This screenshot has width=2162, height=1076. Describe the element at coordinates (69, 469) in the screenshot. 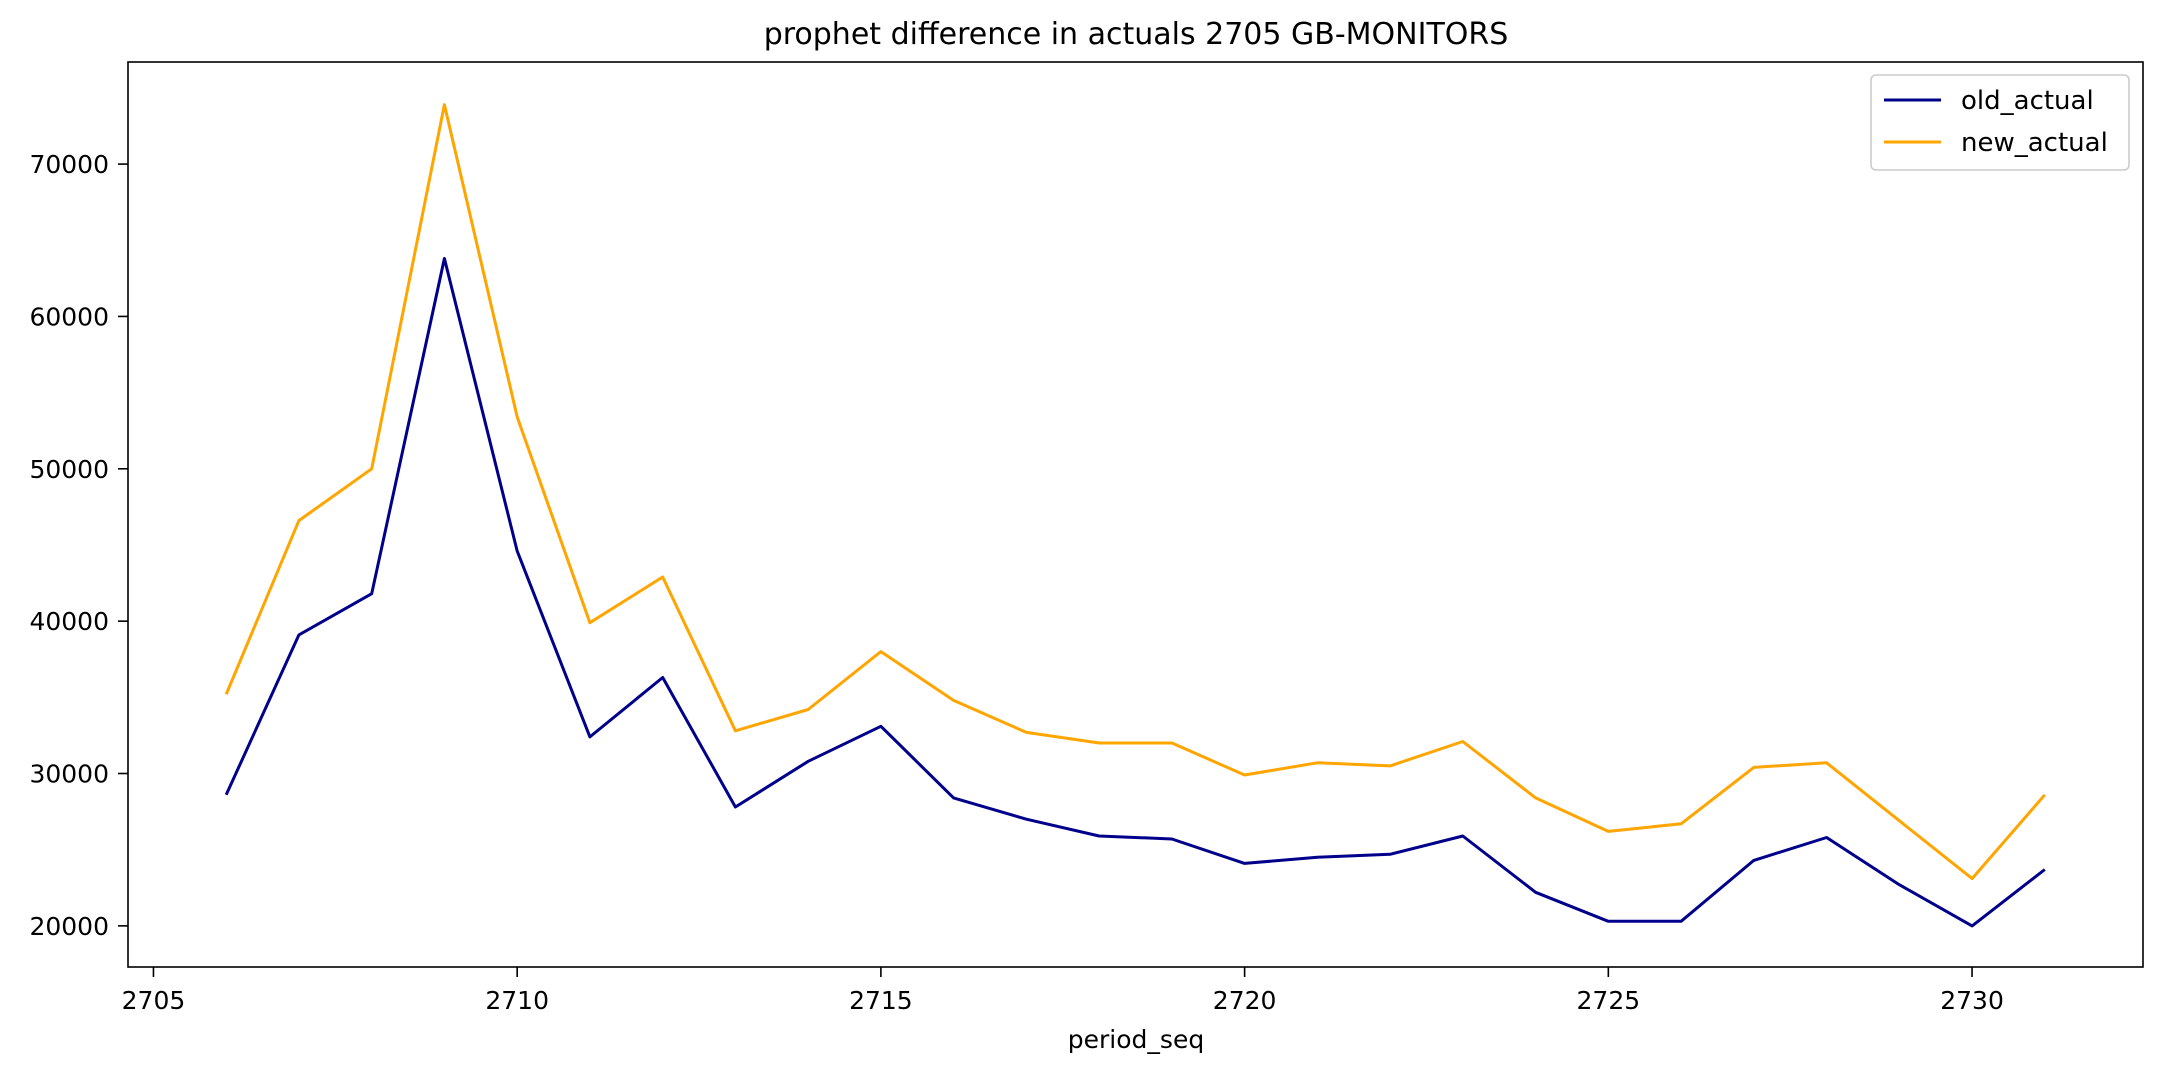

I see `y-tick-label: 50000` at that location.